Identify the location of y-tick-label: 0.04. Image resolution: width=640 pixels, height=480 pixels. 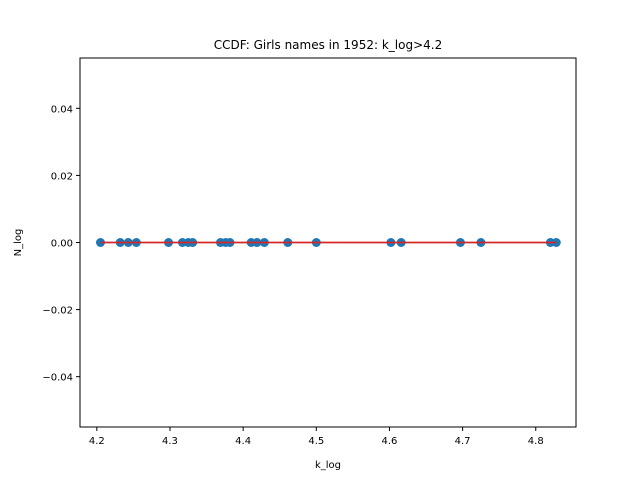
(62, 109).